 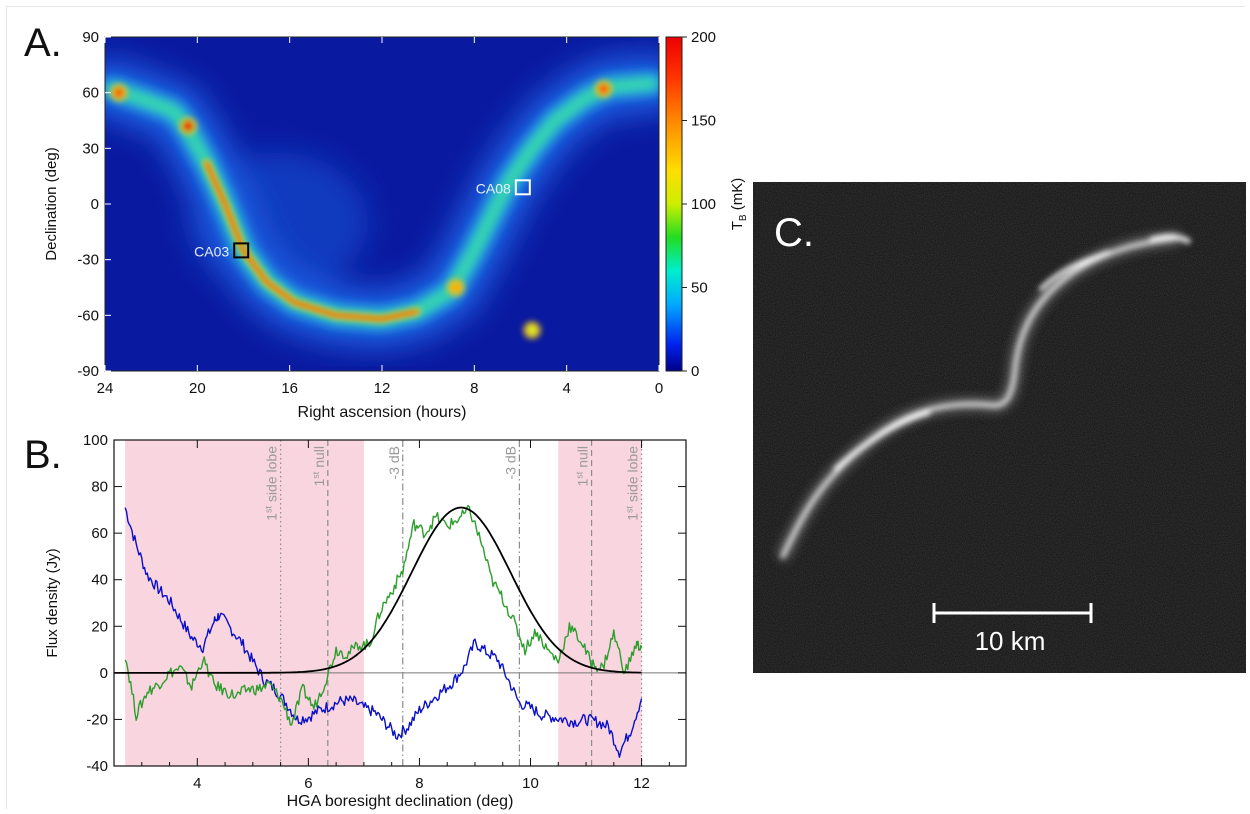 I want to click on plot-y-tick-label: -40, so click(x=97, y=766).